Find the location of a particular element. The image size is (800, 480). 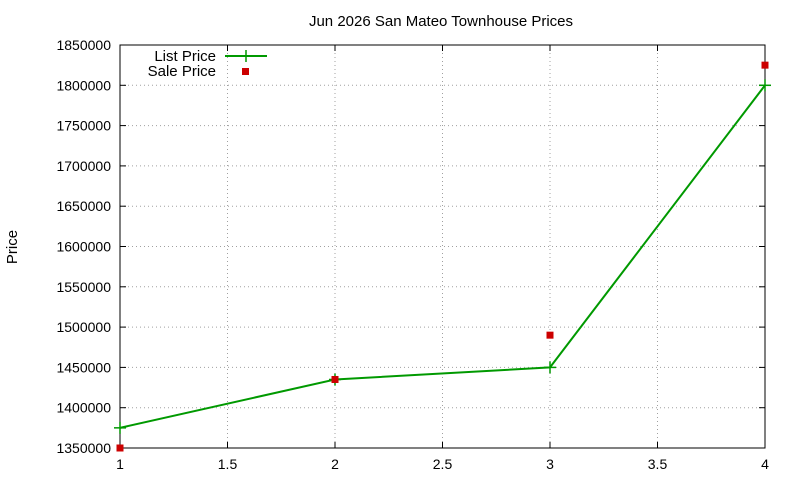

y-tick-label: 1800000 is located at coordinates (83, 85).